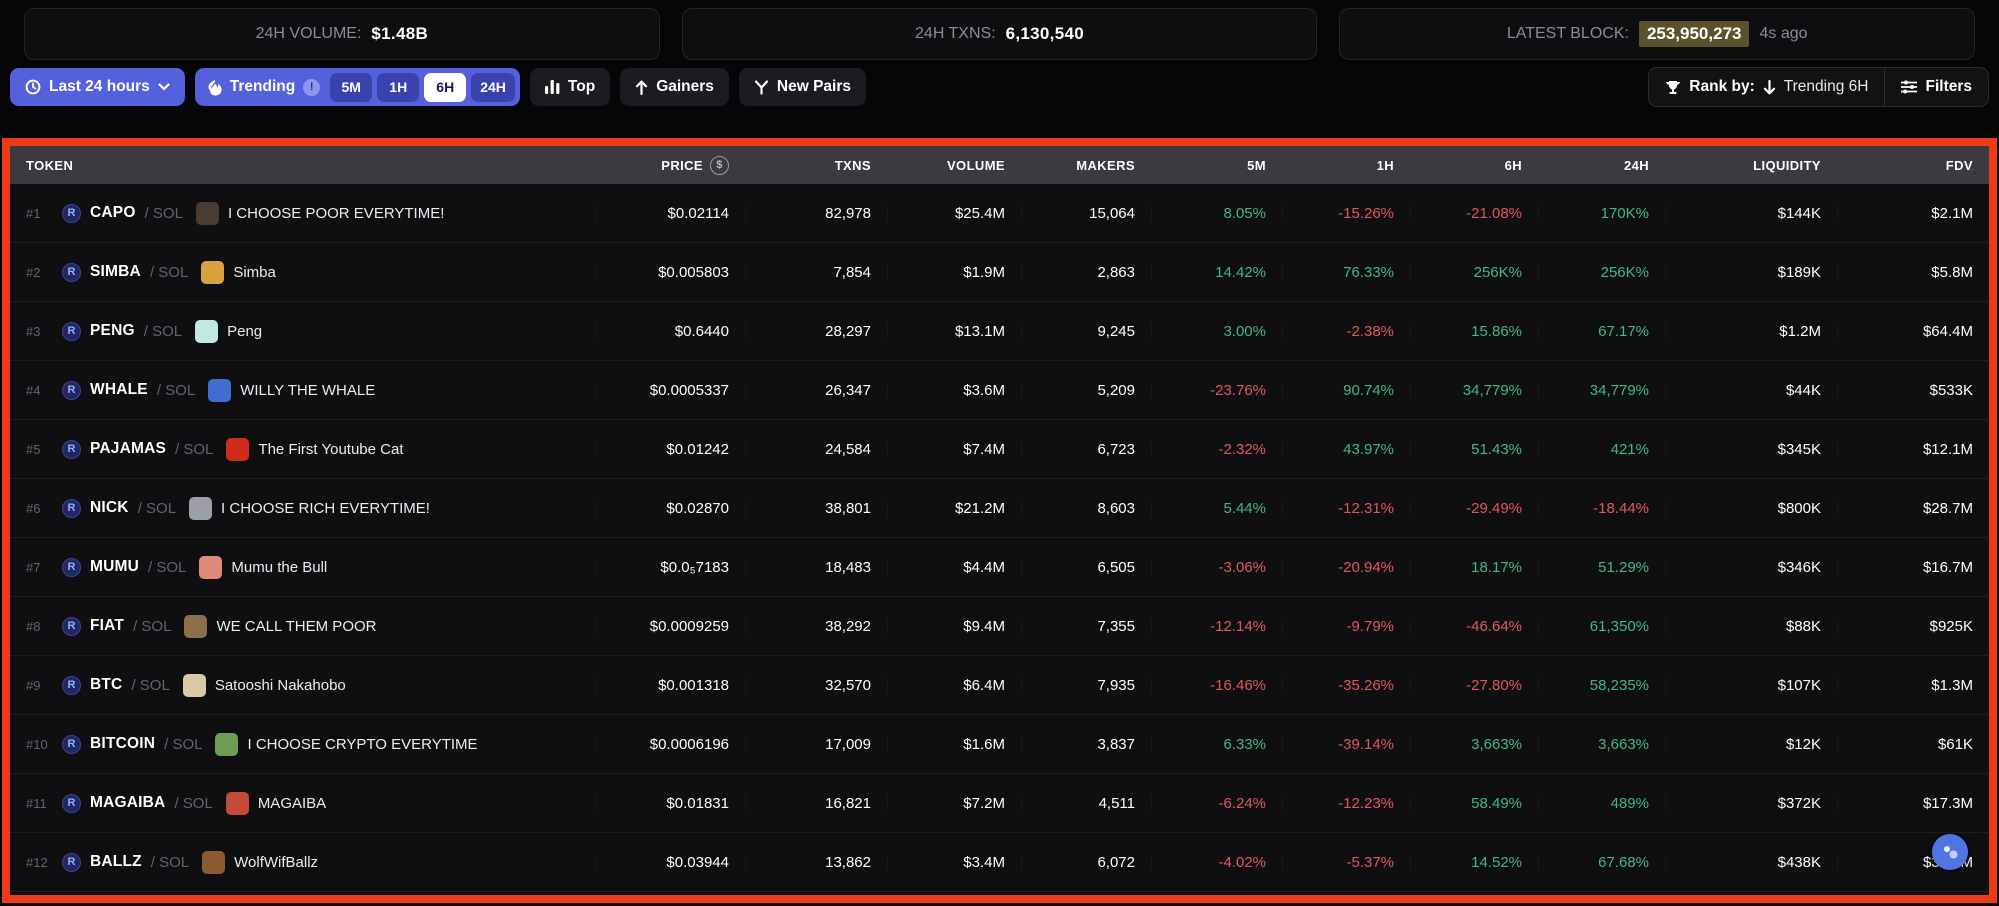  I want to click on token-name: WILLY THE WHALE, so click(308, 390).